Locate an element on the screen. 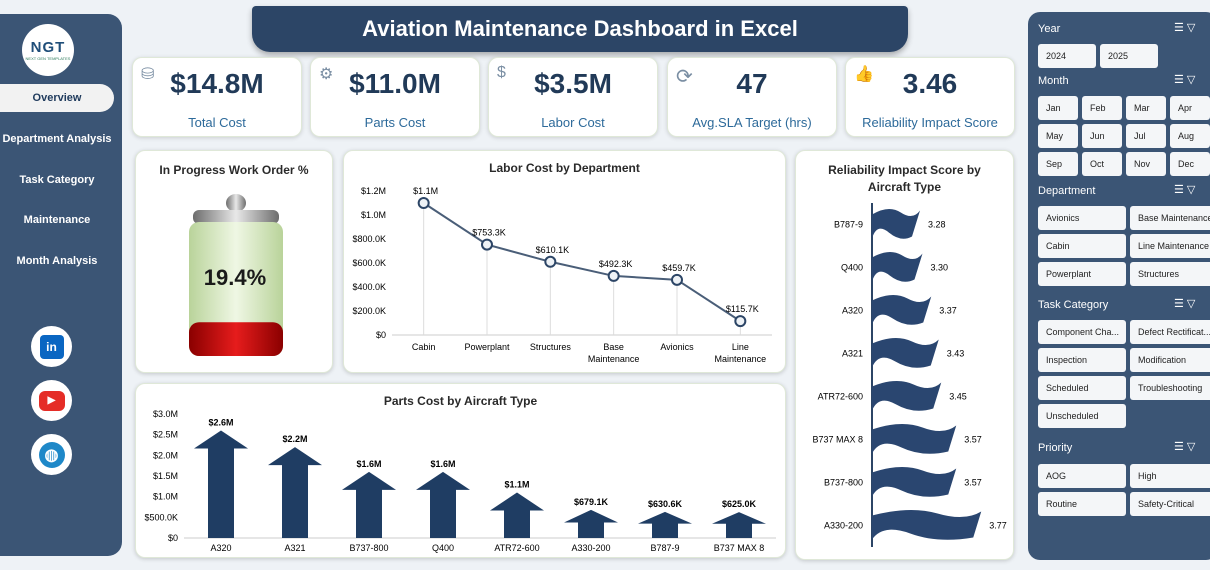  data-label: $2.6M is located at coordinates (220, 423).